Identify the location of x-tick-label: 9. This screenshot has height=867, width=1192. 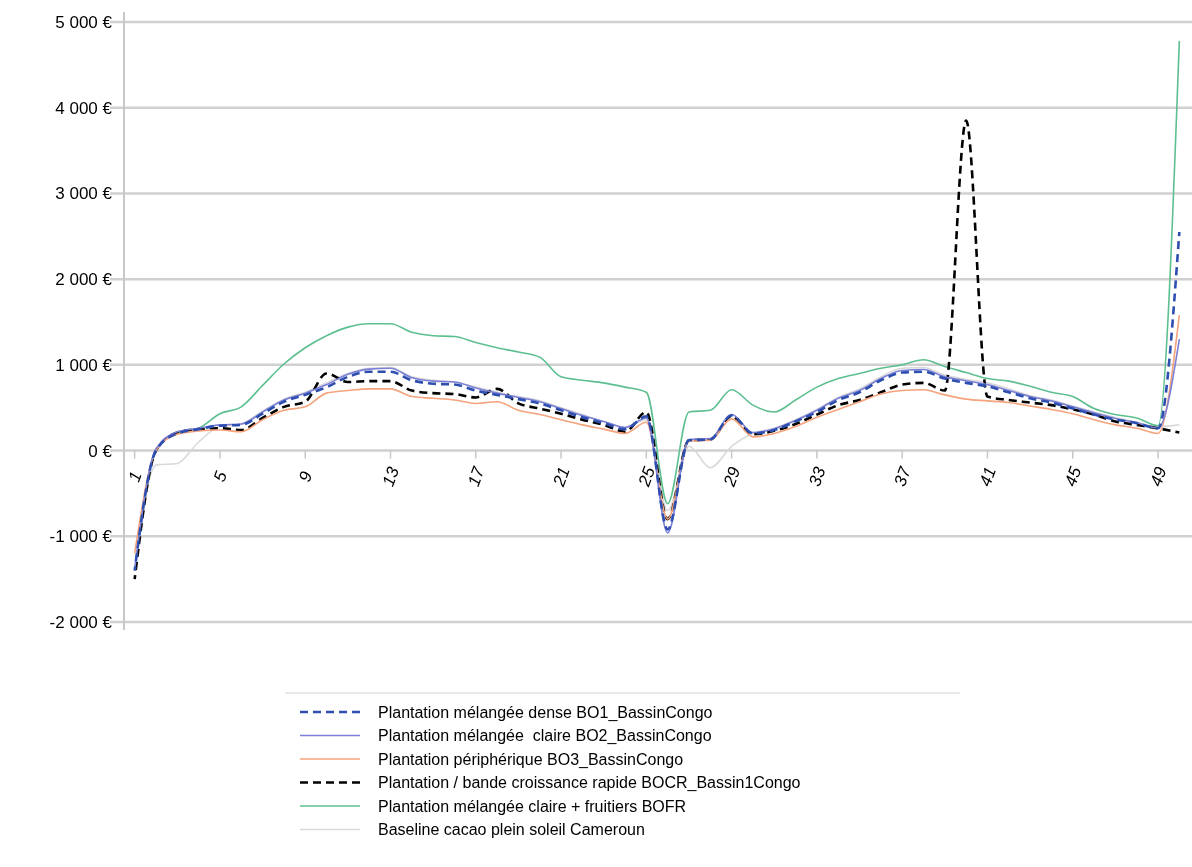
(306, 476).